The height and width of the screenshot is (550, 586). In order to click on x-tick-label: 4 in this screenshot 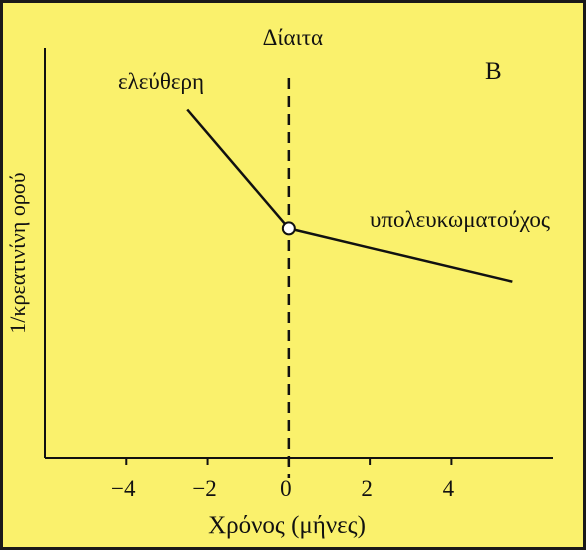, I will do `click(449, 488)`.